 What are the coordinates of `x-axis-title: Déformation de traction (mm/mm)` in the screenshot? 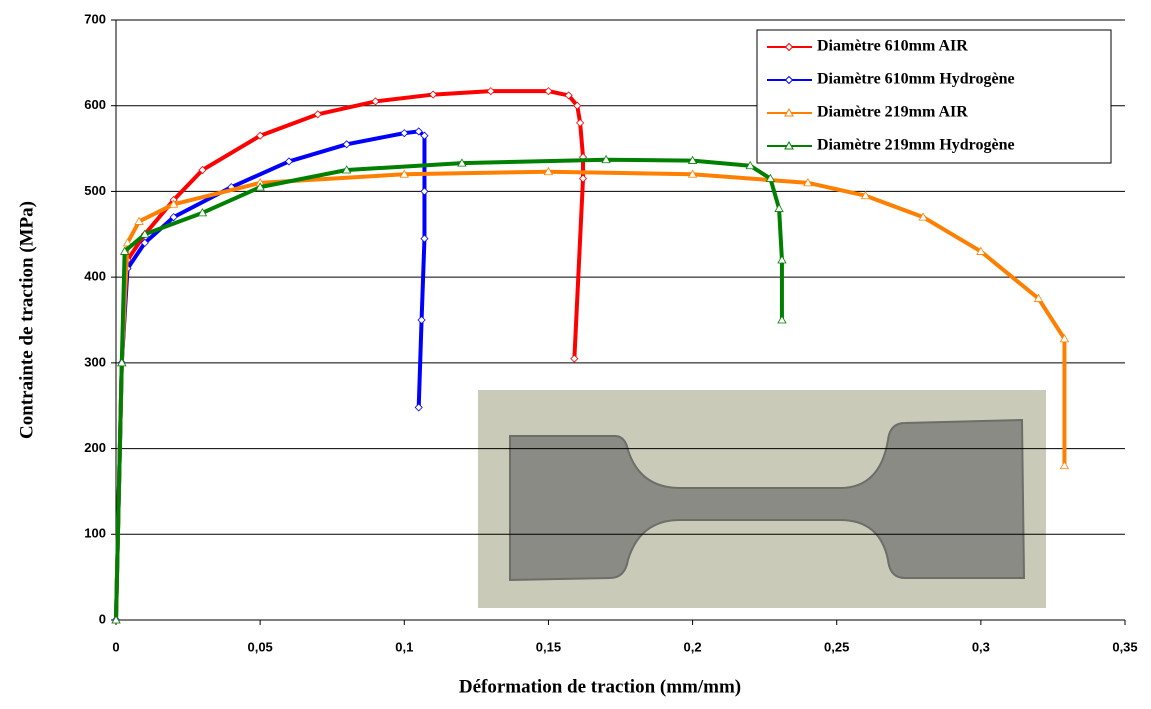 It's located at (600, 686).